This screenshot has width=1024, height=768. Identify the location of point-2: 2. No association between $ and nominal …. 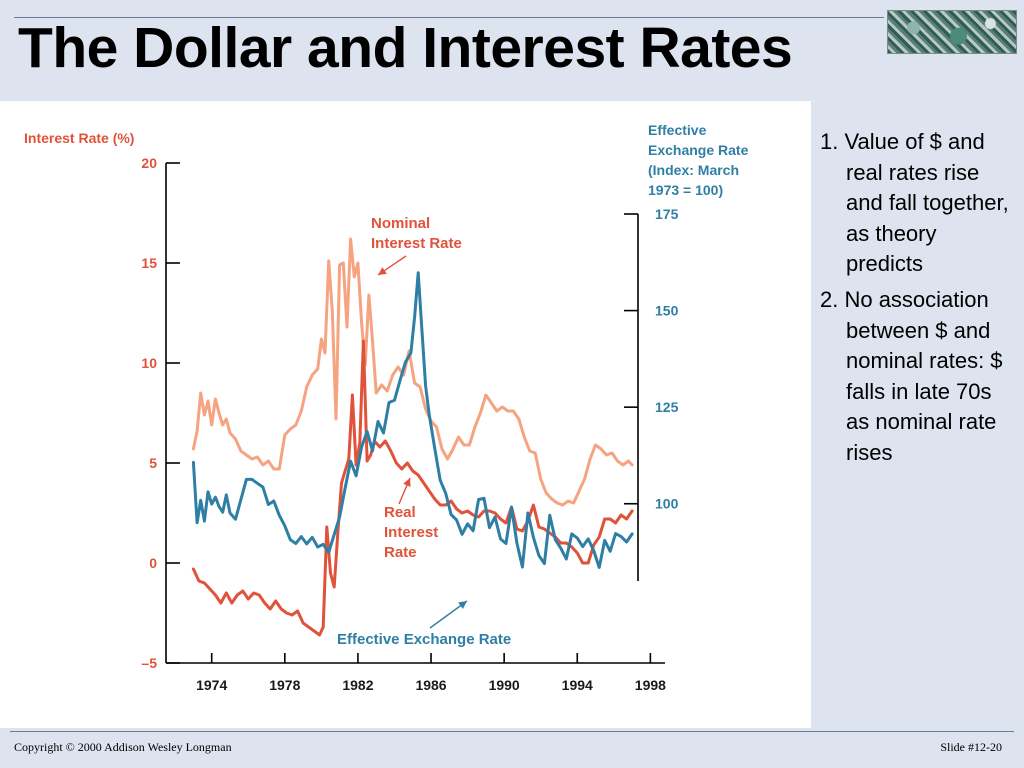
(911, 375).